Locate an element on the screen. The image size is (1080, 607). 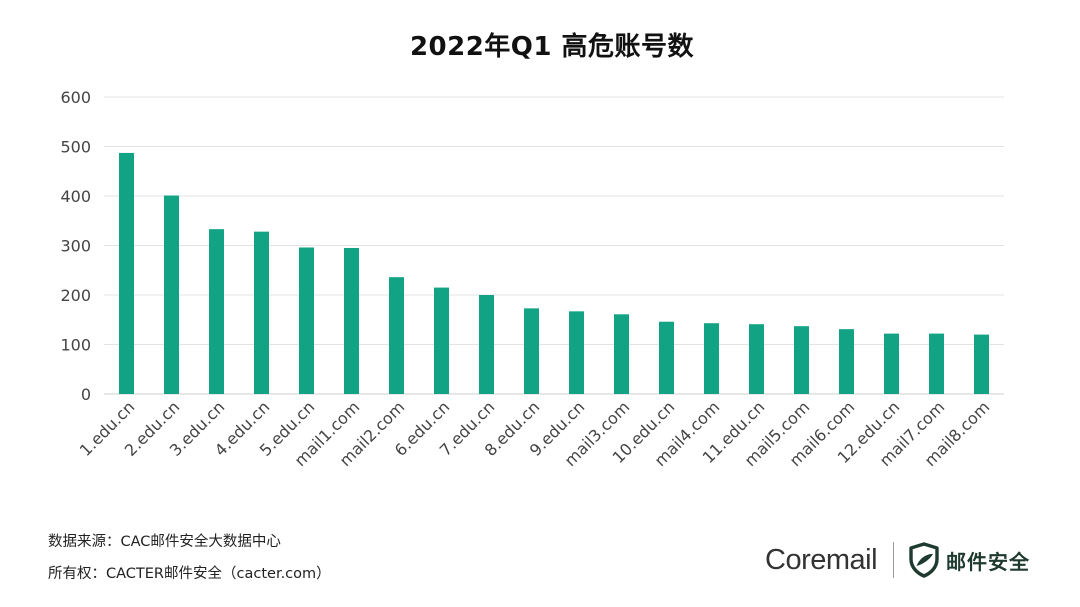
shield-icon is located at coordinates (924, 560).